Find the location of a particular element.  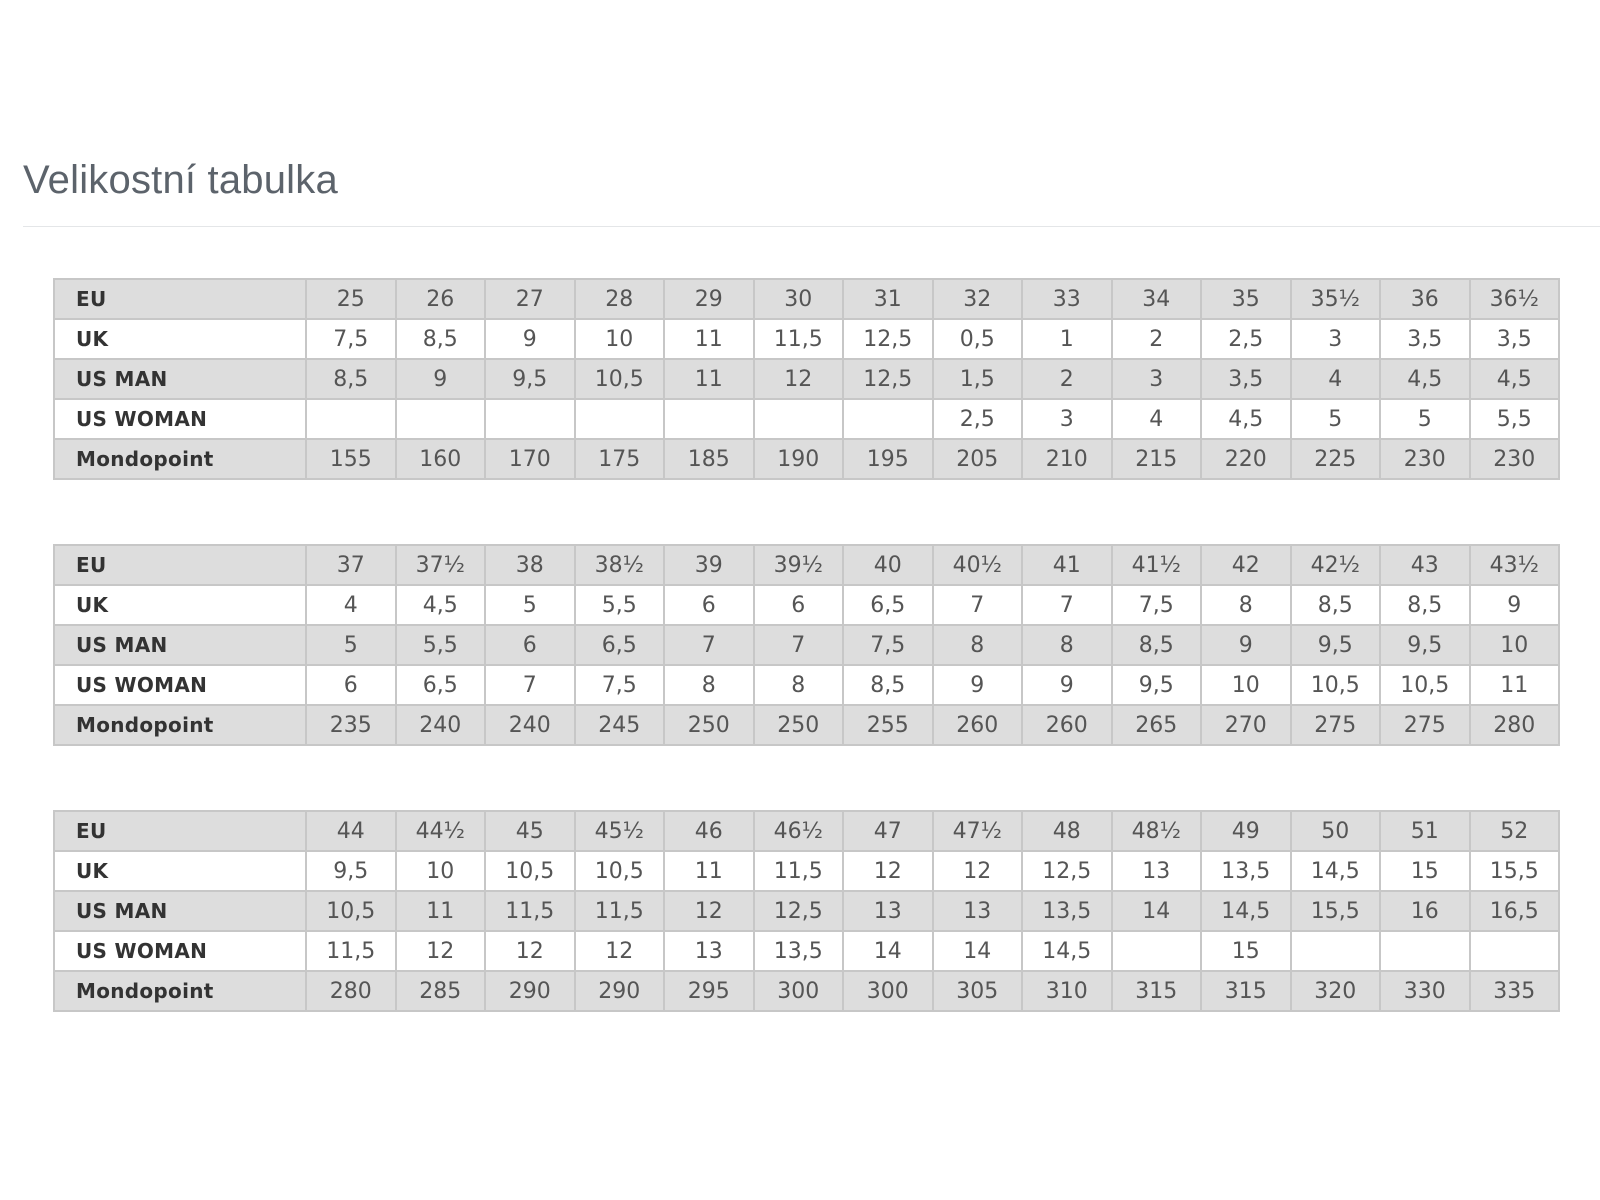

table-cell: 50 is located at coordinates (1335, 831).